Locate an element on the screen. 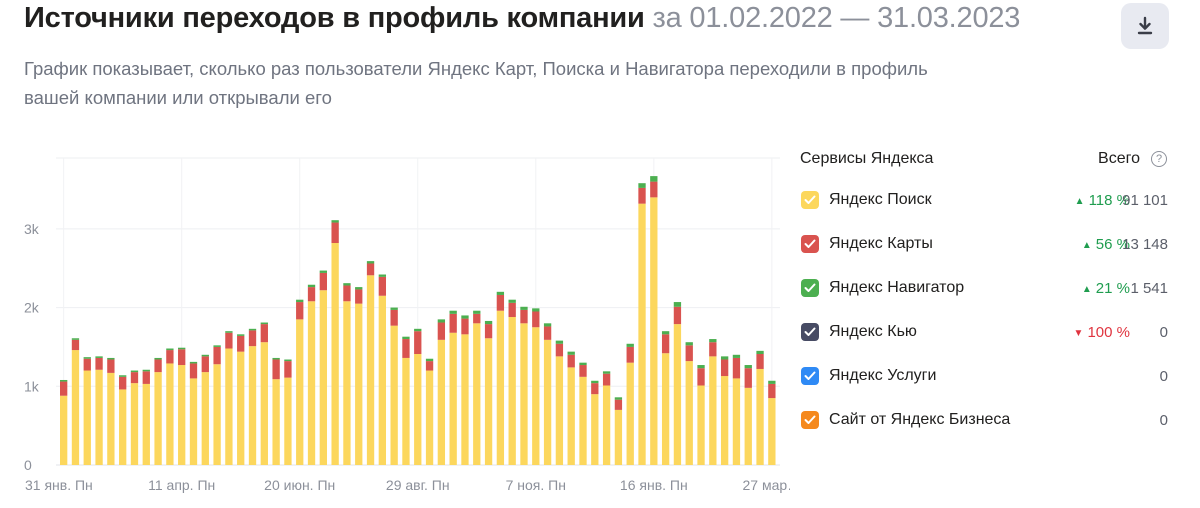 Image resolution: width=1200 pixels, height=508 pixels. legend-item-change: ▲ 21 % is located at coordinates (1106, 288).